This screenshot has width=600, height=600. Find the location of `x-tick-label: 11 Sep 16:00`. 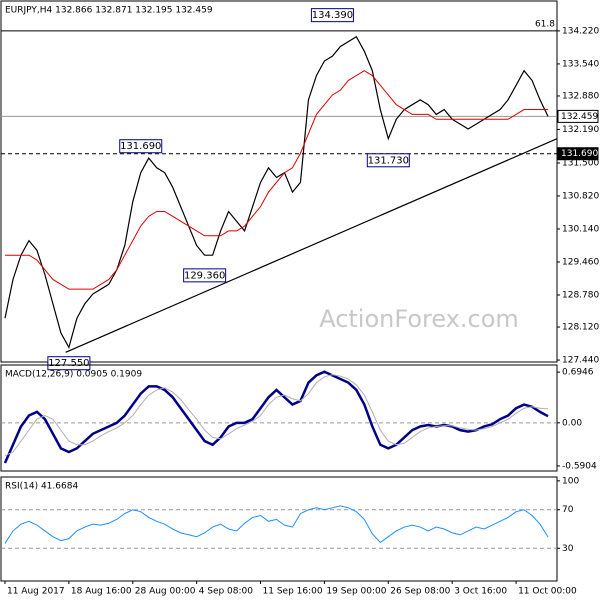

x-tick-label: 11 Sep 16:00 is located at coordinates (293, 592).